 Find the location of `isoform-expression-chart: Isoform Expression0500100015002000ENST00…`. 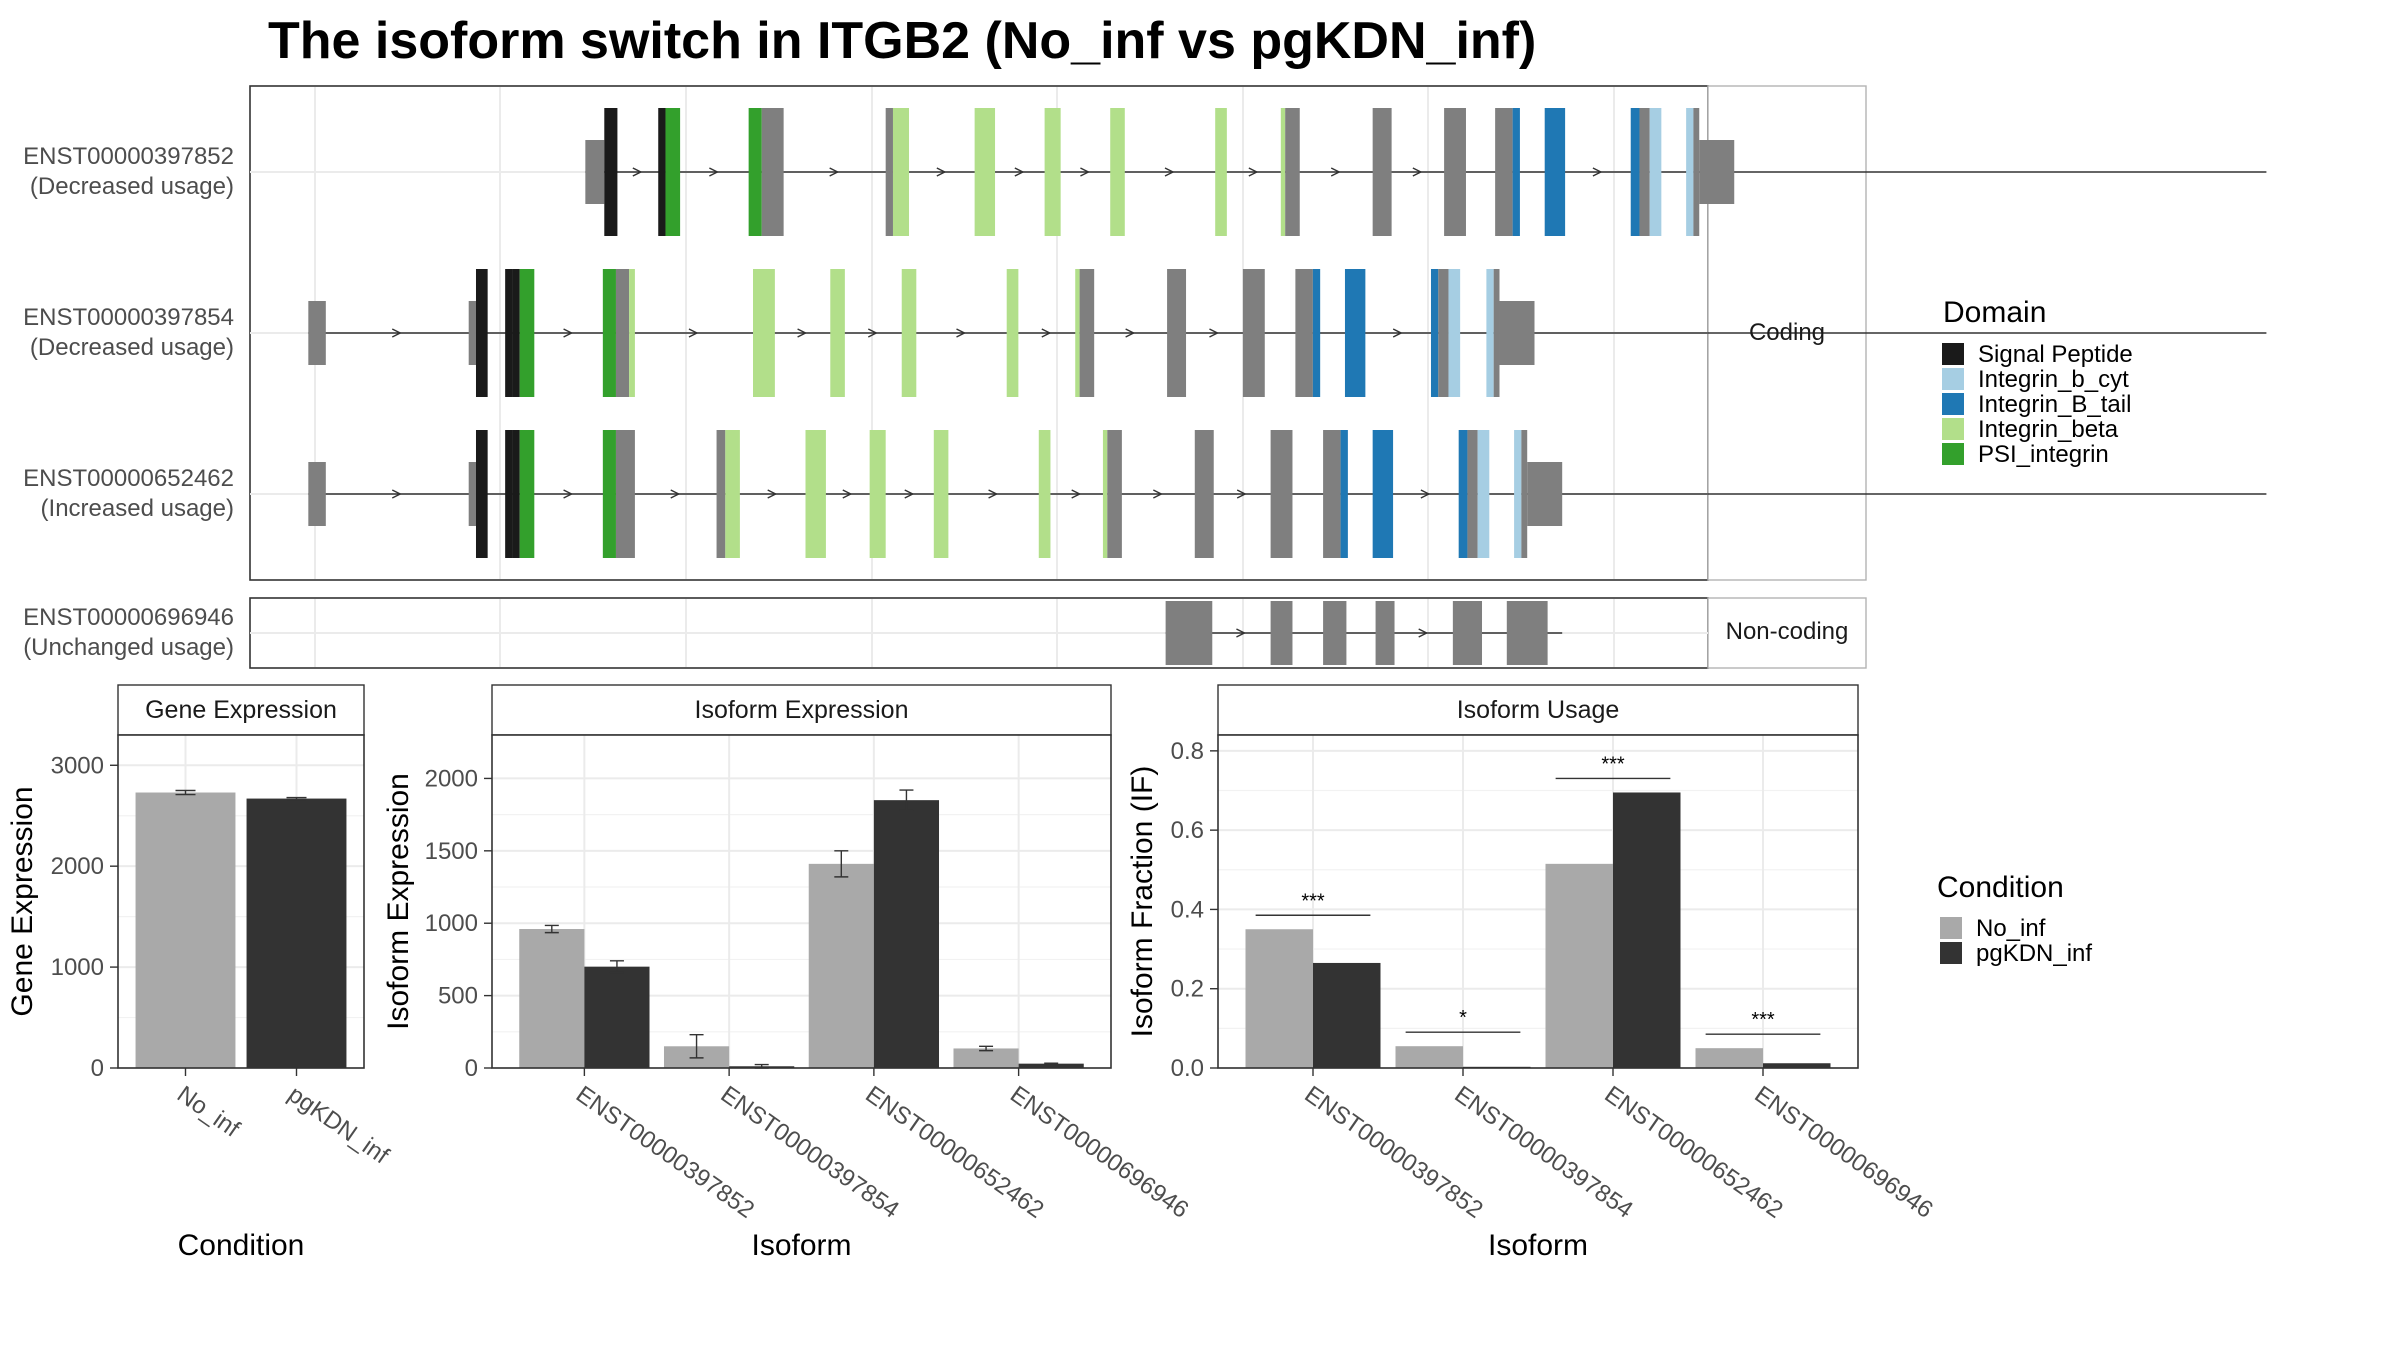

isoform-expression-chart: Isoform Expression0500100015002000ENST00… is located at coordinates (787, 973).